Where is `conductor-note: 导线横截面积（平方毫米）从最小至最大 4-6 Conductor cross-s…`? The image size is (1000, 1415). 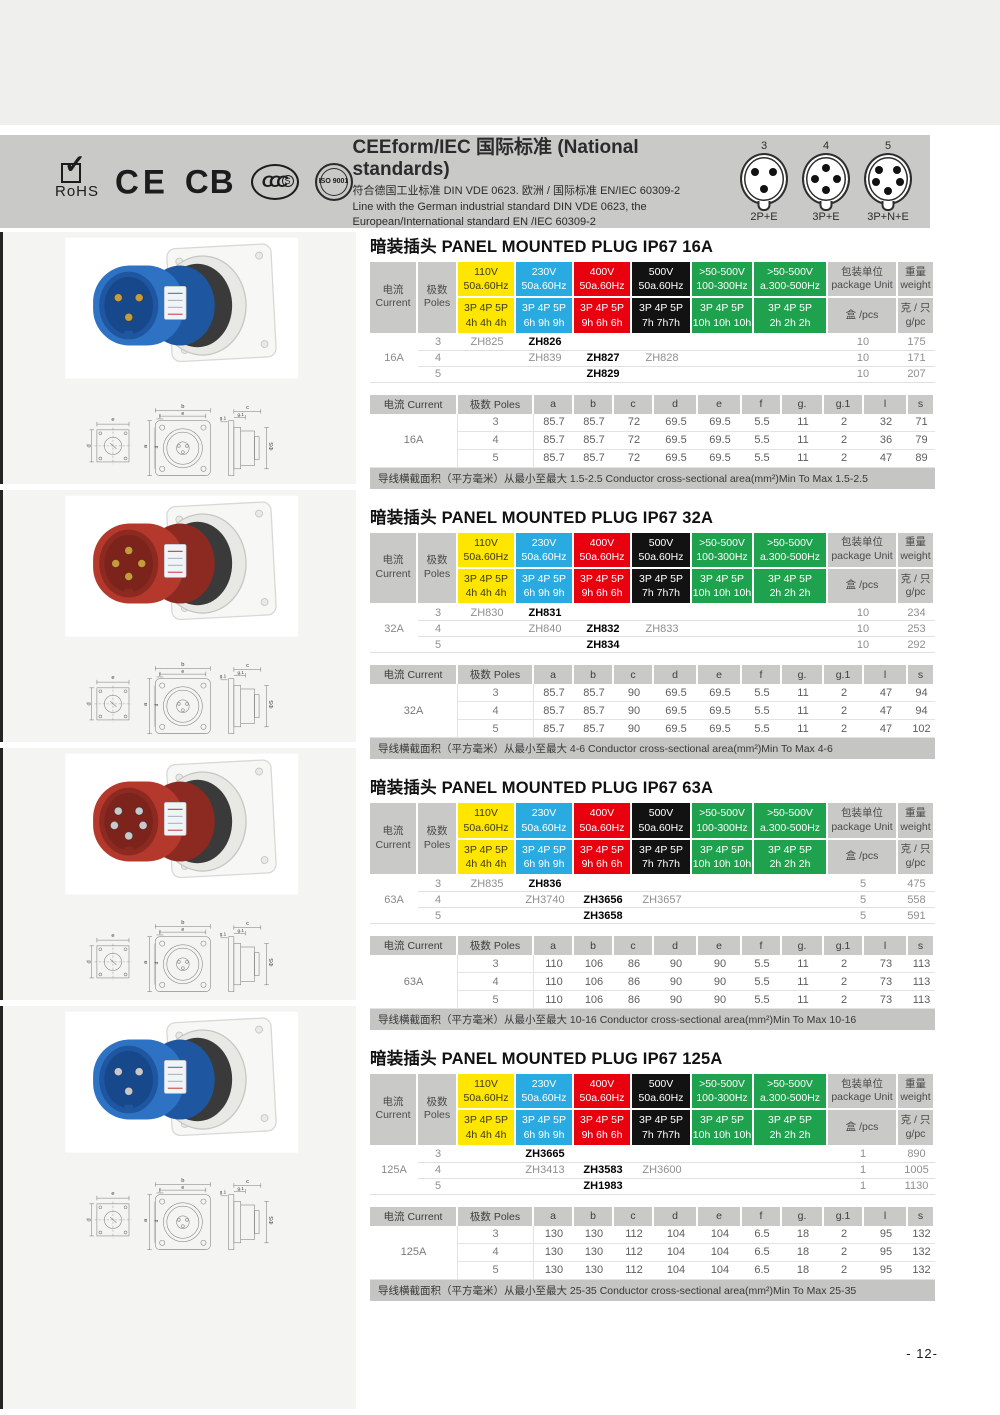 conductor-note: 导线横截面积（平方毫米）从最小至最大 4-6 Conductor cross-s… is located at coordinates (652, 749).